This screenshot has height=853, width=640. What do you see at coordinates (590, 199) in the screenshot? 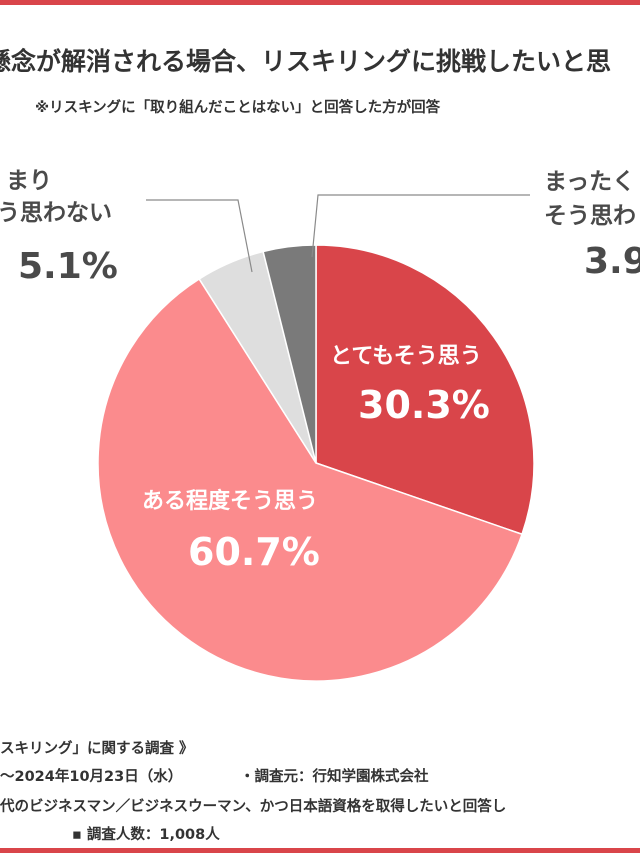
I see `label-strongly-disagree: まったく そう思わ` at bounding box center [590, 199].